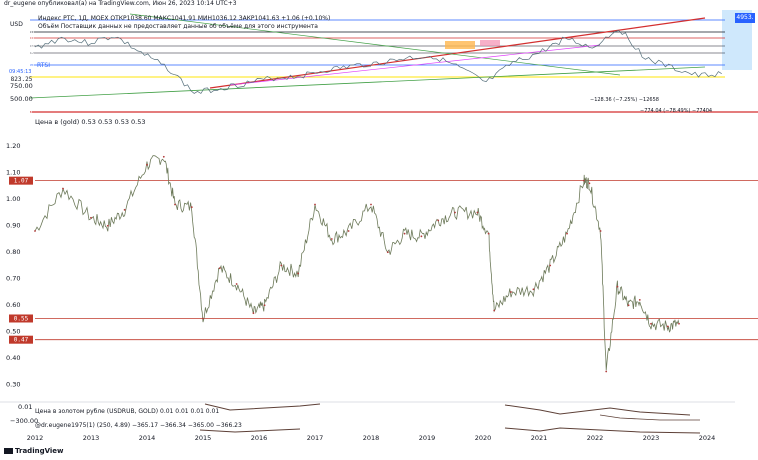 Image resolution: width=758 pixels, height=460 pixels. I want to click on measure-annotation-1: −128.36 (−7.25%) −12658, so click(624, 100).